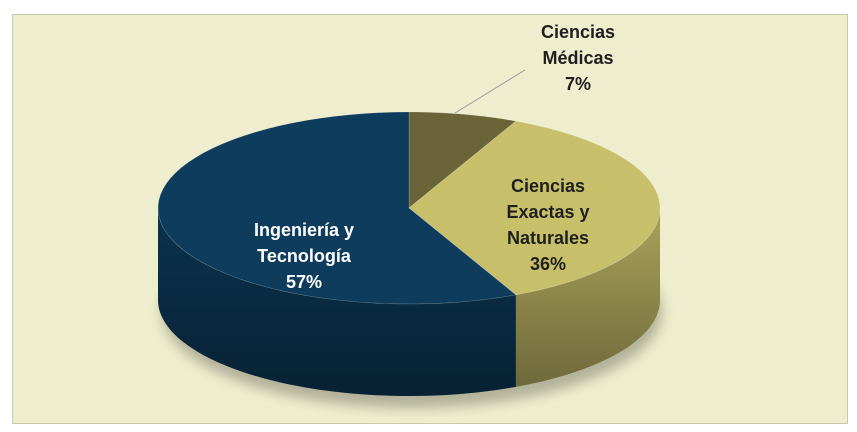 This screenshot has height=432, width=857. Describe the element at coordinates (548, 264) in the screenshot. I see `value-label: 36%` at that location.